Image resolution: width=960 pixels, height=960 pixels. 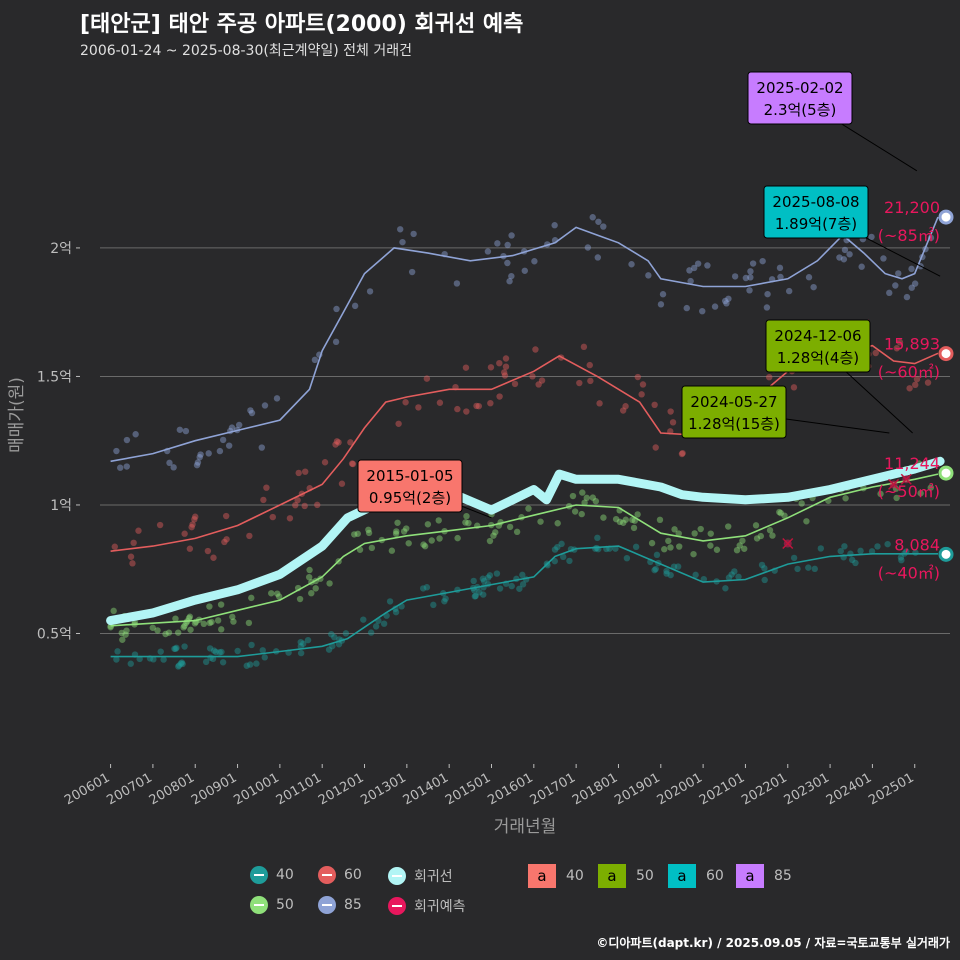 What do you see at coordinates (909, 572) in the screenshot?
I see `end-area-label-40: (~40㎡)` at bounding box center [909, 572].